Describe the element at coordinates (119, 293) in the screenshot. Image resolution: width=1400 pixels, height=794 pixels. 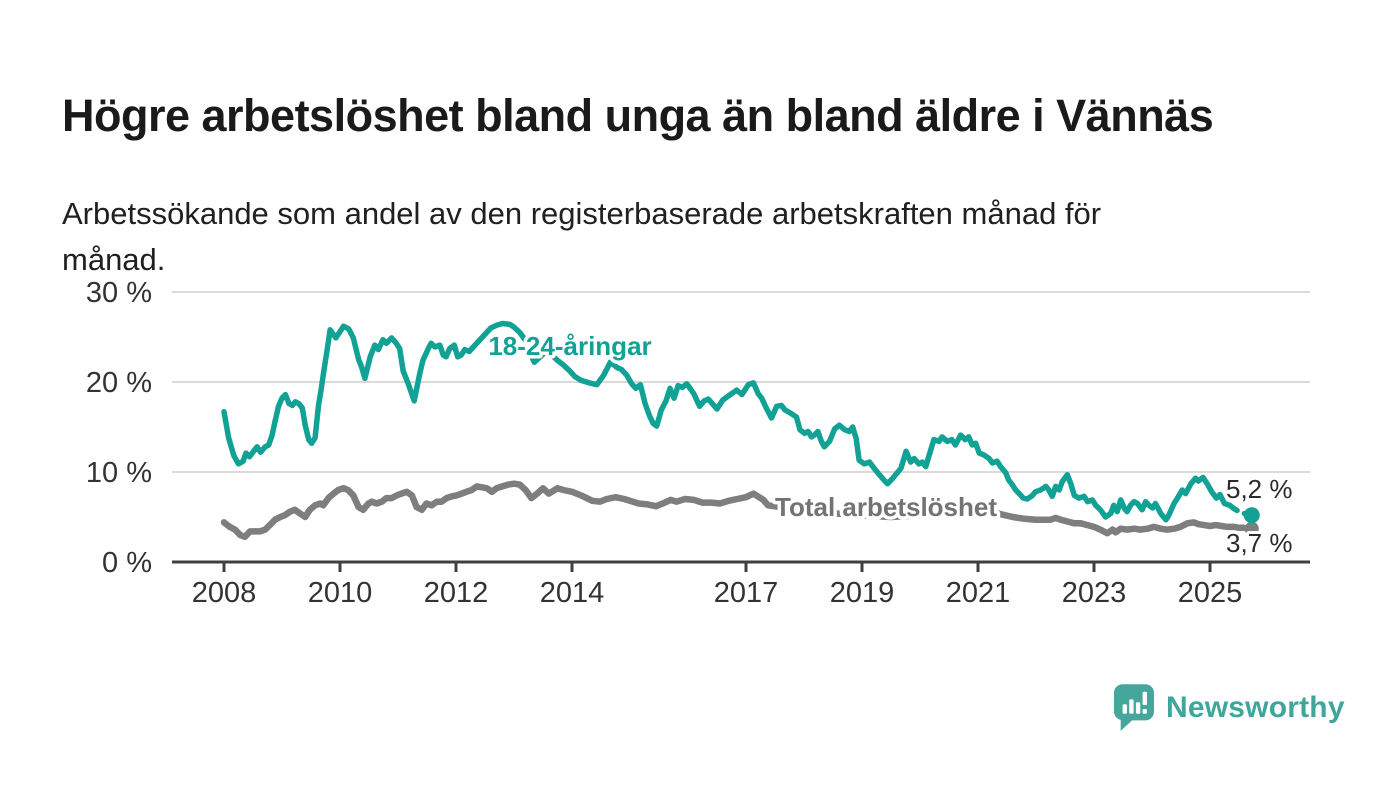
I see `y-tick-label: 30 %` at that location.